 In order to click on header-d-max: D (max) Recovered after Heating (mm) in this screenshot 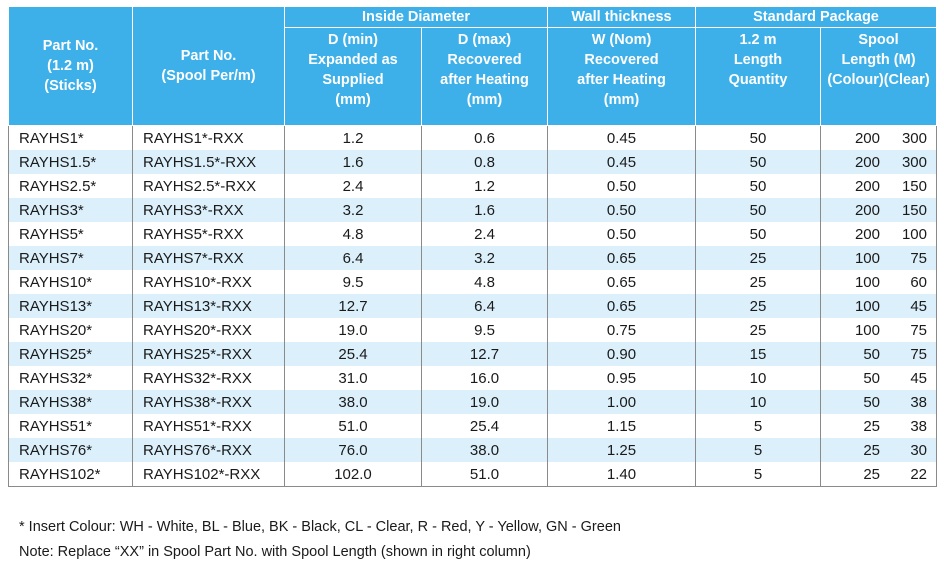, I will do `click(484, 76)`.